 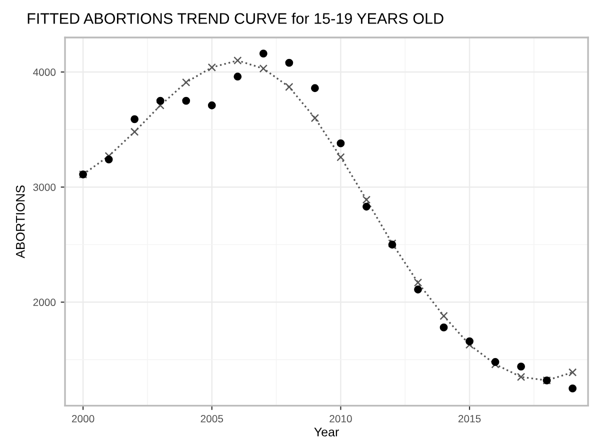 I want to click on y-tick-label: 4000, so click(x=44, y=72).